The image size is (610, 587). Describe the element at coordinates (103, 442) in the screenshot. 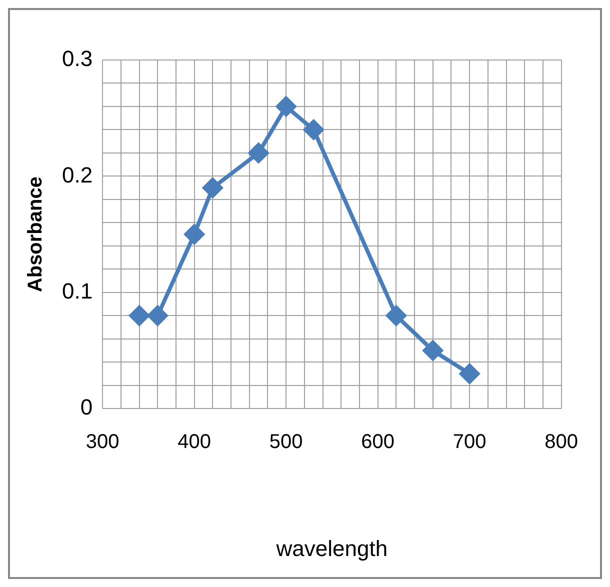

I see `x-tick-label: 300` at that location.